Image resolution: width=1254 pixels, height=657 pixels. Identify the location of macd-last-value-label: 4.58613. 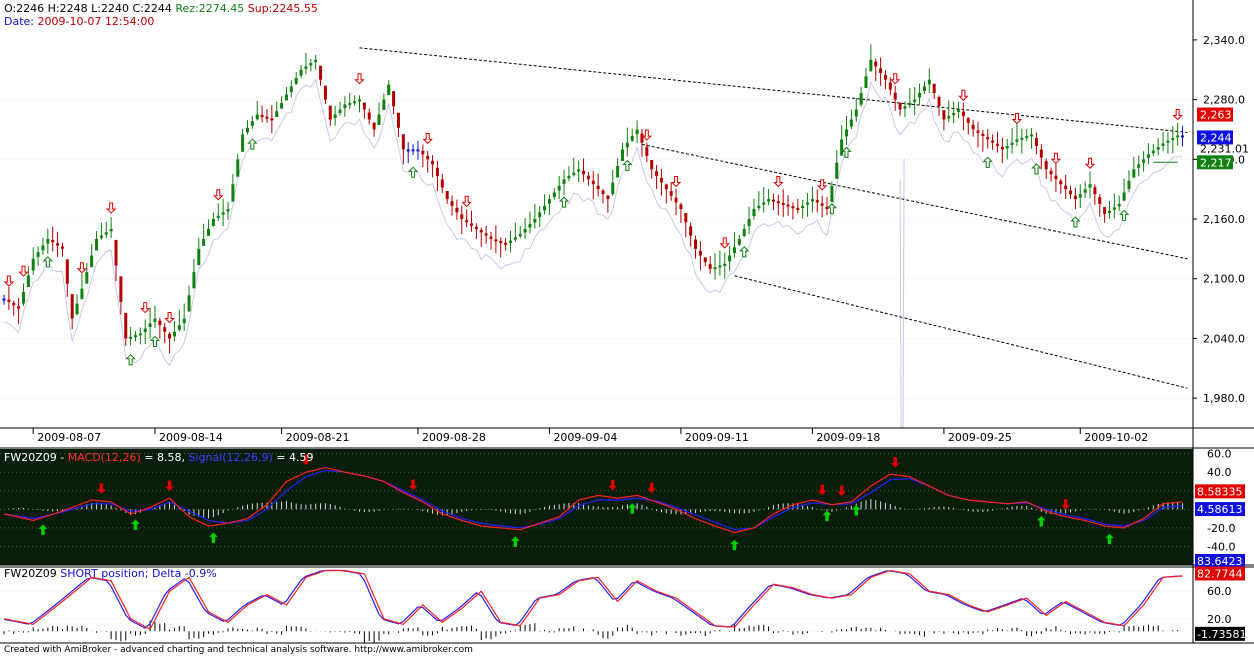
(1220, 509).